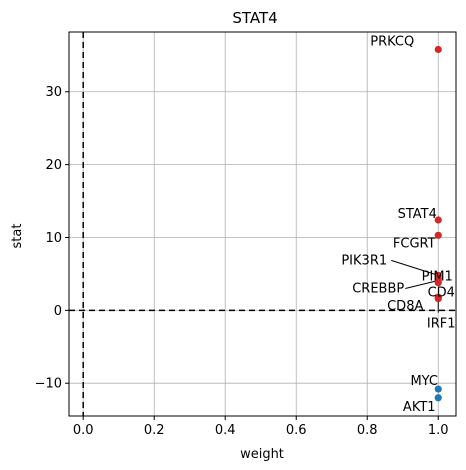 Image resolution: width=466 pixels, height=470 pixels. Describe the element at coordinates (53, 165) in the screenshot. I see `y-tick-label: 20` at that location.